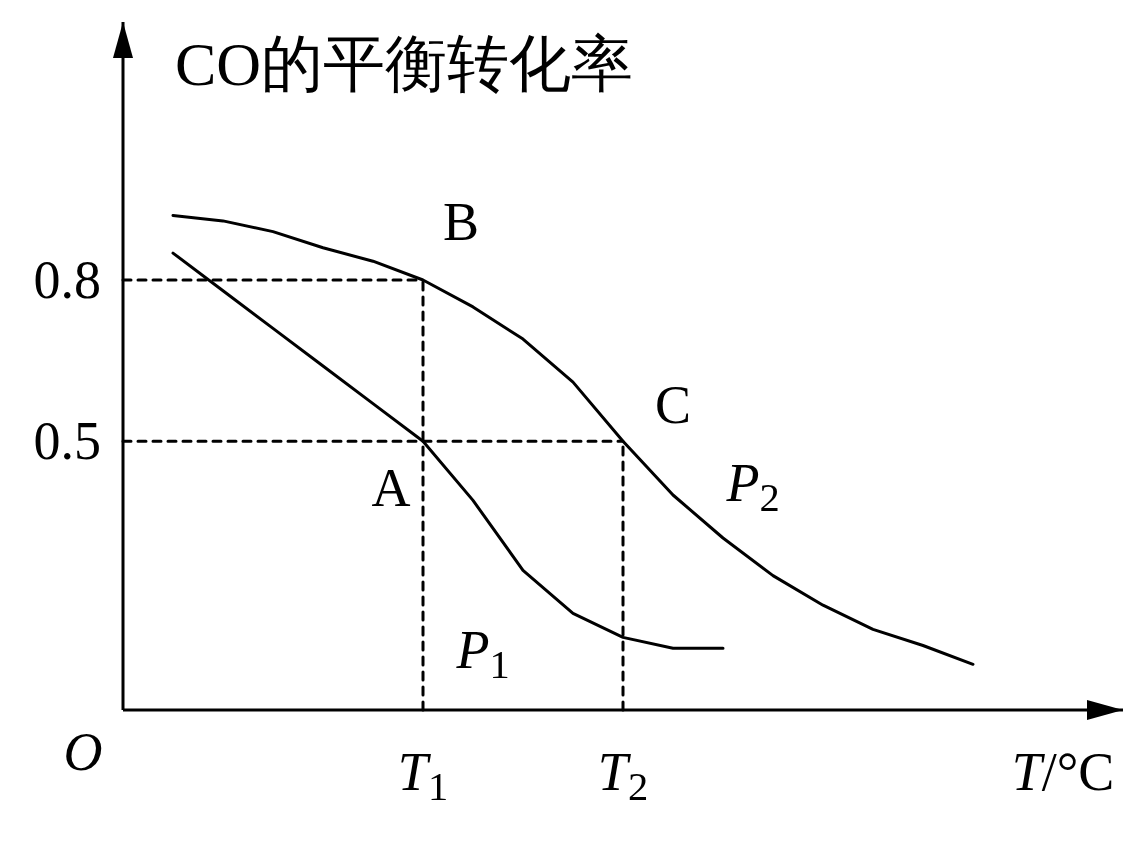 Image resolution: width=1141 pixels, height=841 pixels. I want to click on x-label: T/°C, so click(1063, 772).